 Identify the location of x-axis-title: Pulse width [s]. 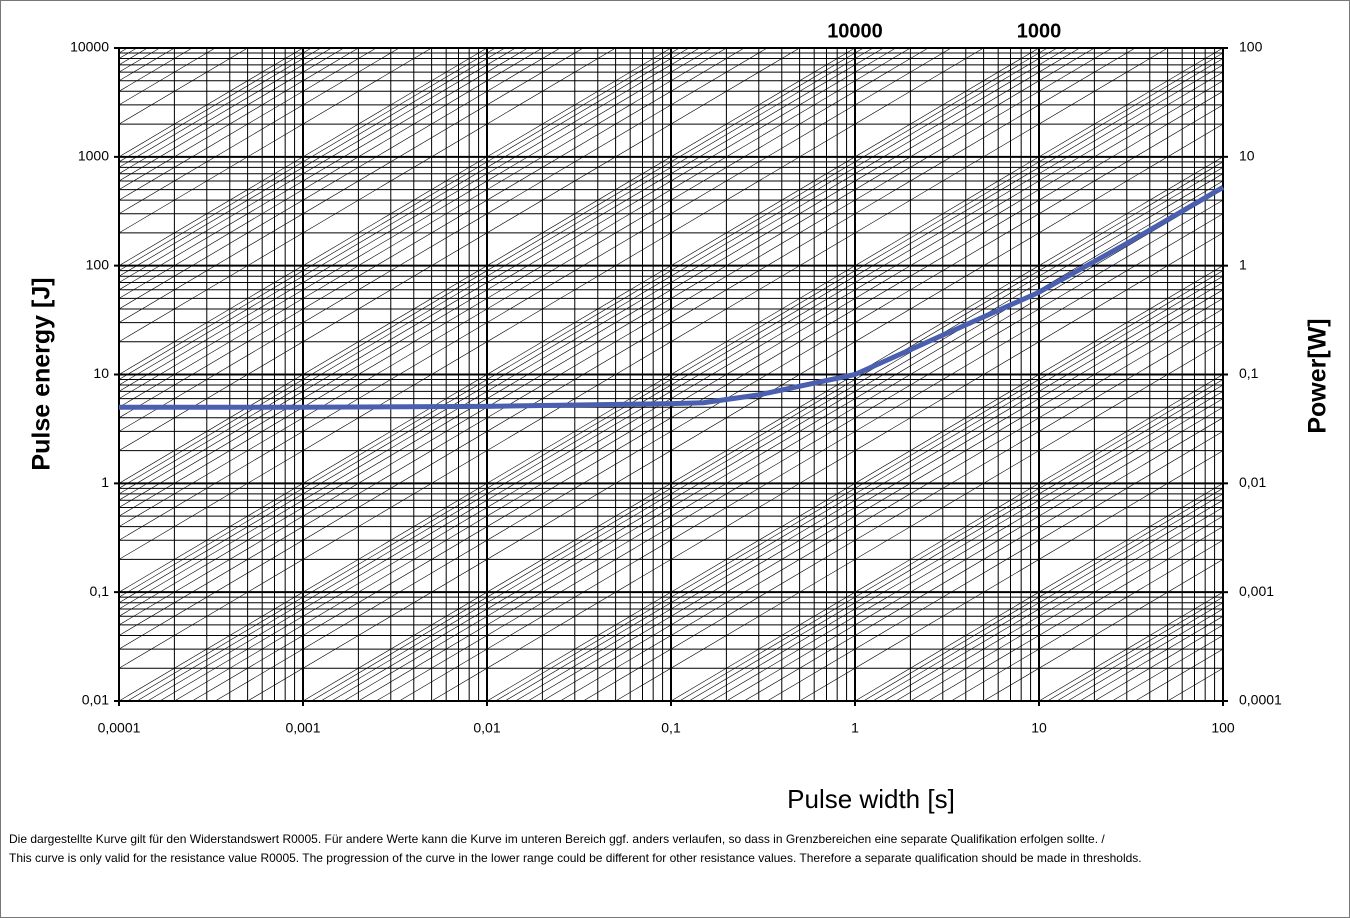
(871, 799).